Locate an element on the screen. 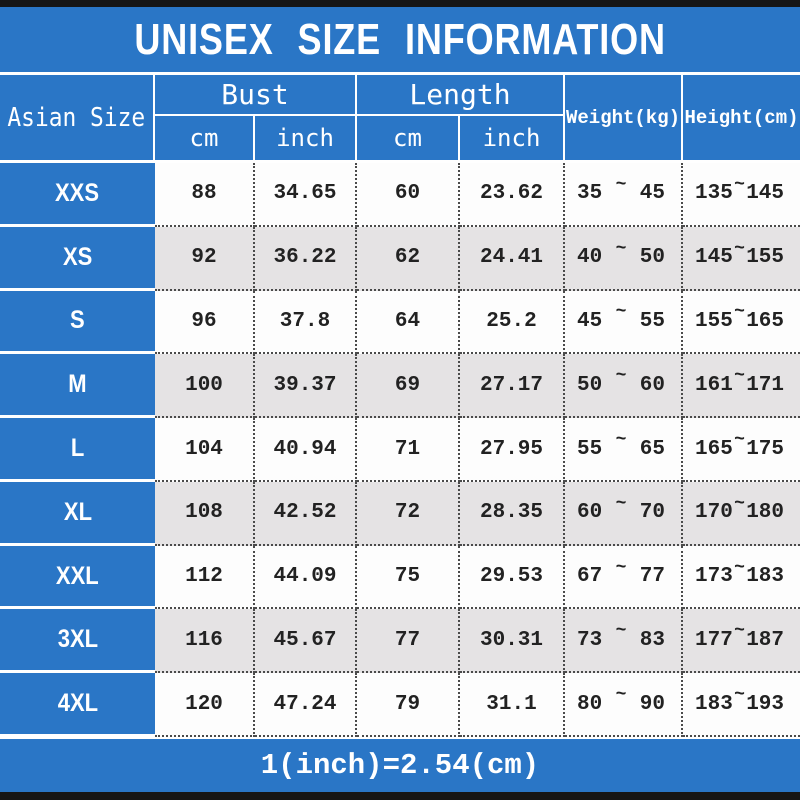 This screenshot has width=800, height=800. size-cell: 3XL is located at coordinates (77, 641).